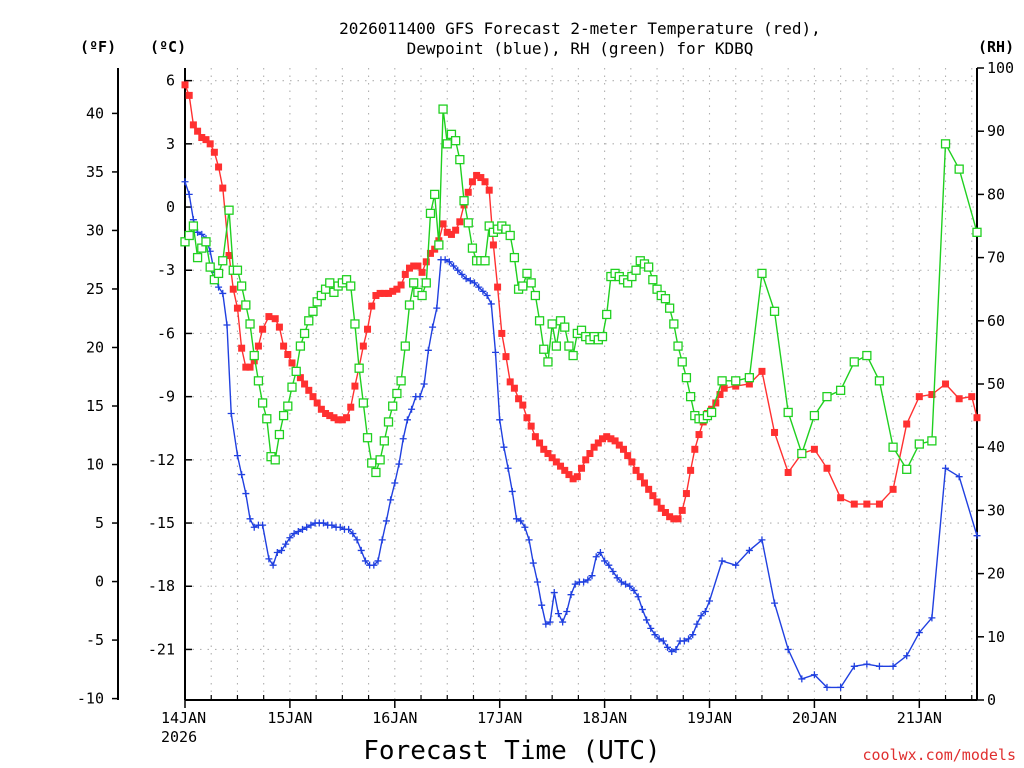 The width and height of the screenshot is (1024, 768). What do you see at coordinates (168, 47) in the screenshot?
I see `celsius-unit-label: (ºC)` at bounding box center [168, 47].